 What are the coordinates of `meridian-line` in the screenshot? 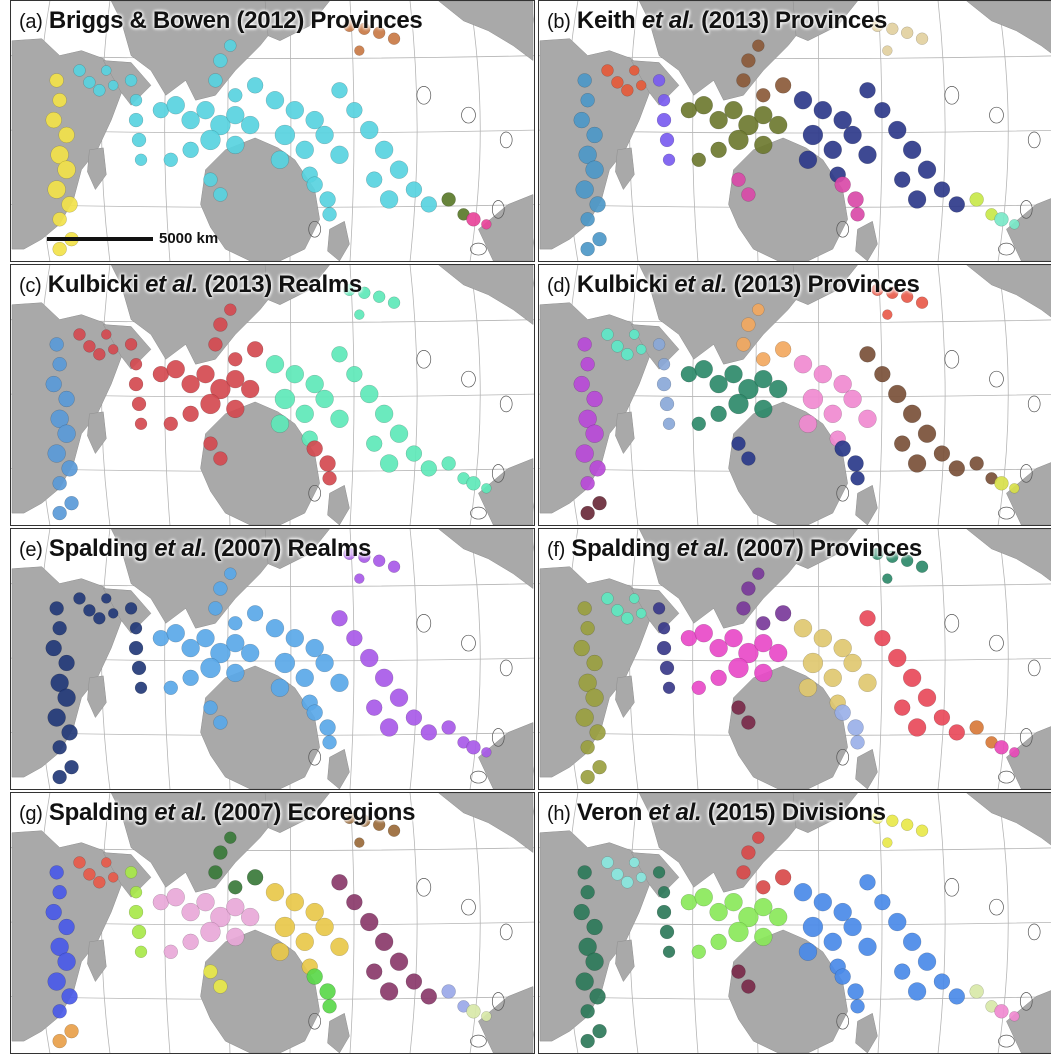 It's located at (413, 659).